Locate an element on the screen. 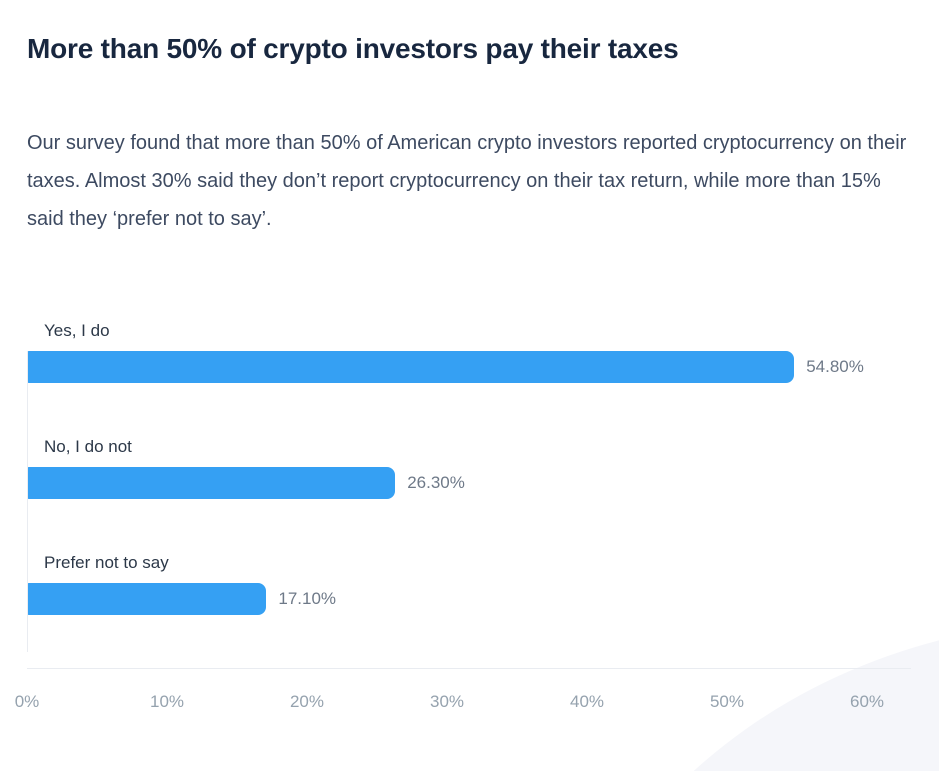 This screenshot has width=939, height=771. y-axis-line is located at coordinates (27, 501).